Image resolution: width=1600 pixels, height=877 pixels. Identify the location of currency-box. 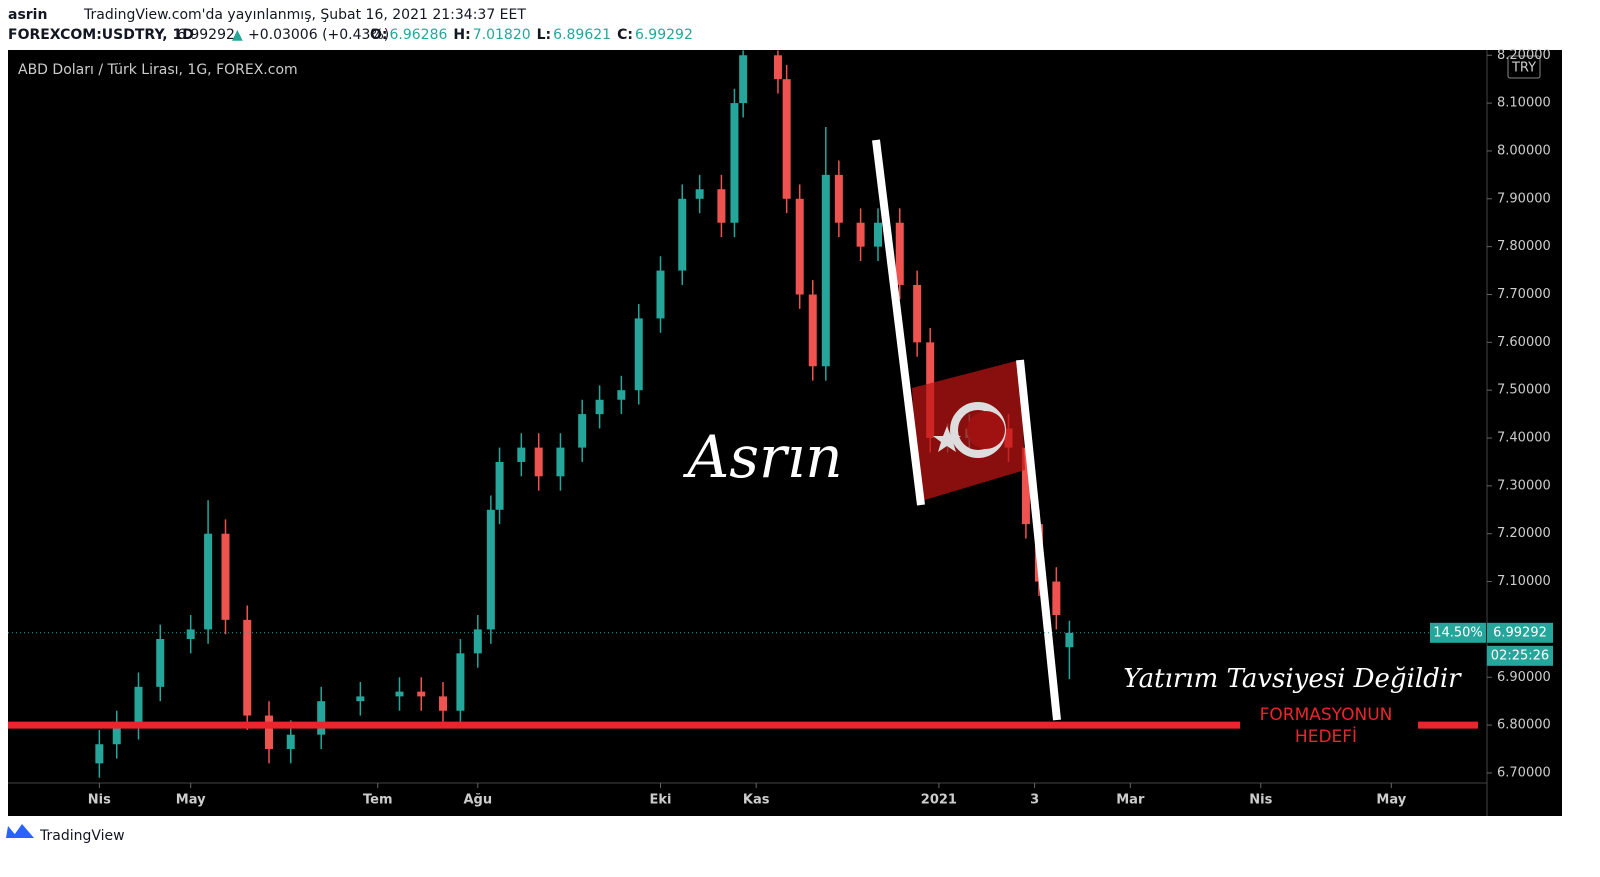
(1524, 67).